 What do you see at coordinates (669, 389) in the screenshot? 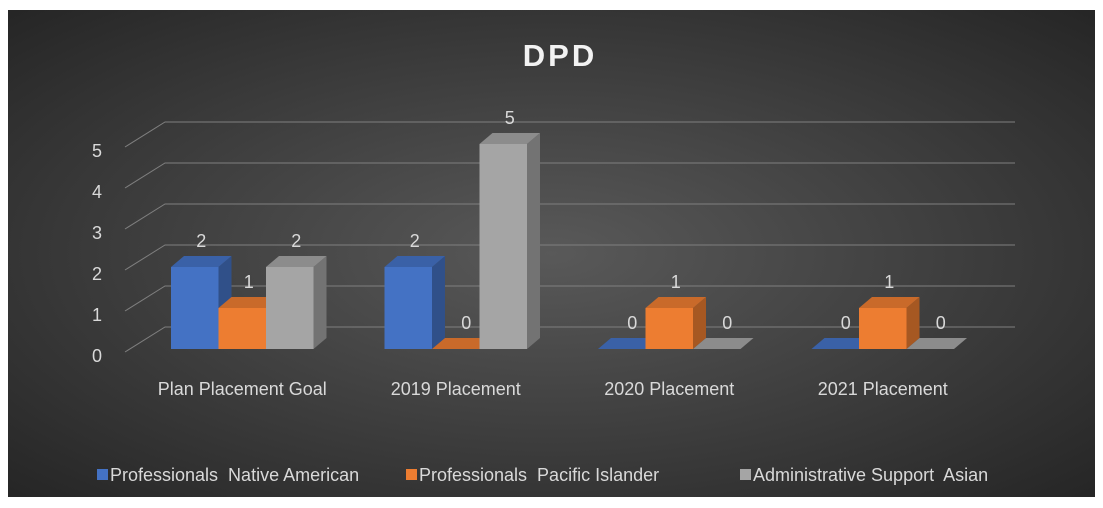
I see `x-tick-label: 2020 Placement` at bounding box center [669, 389].